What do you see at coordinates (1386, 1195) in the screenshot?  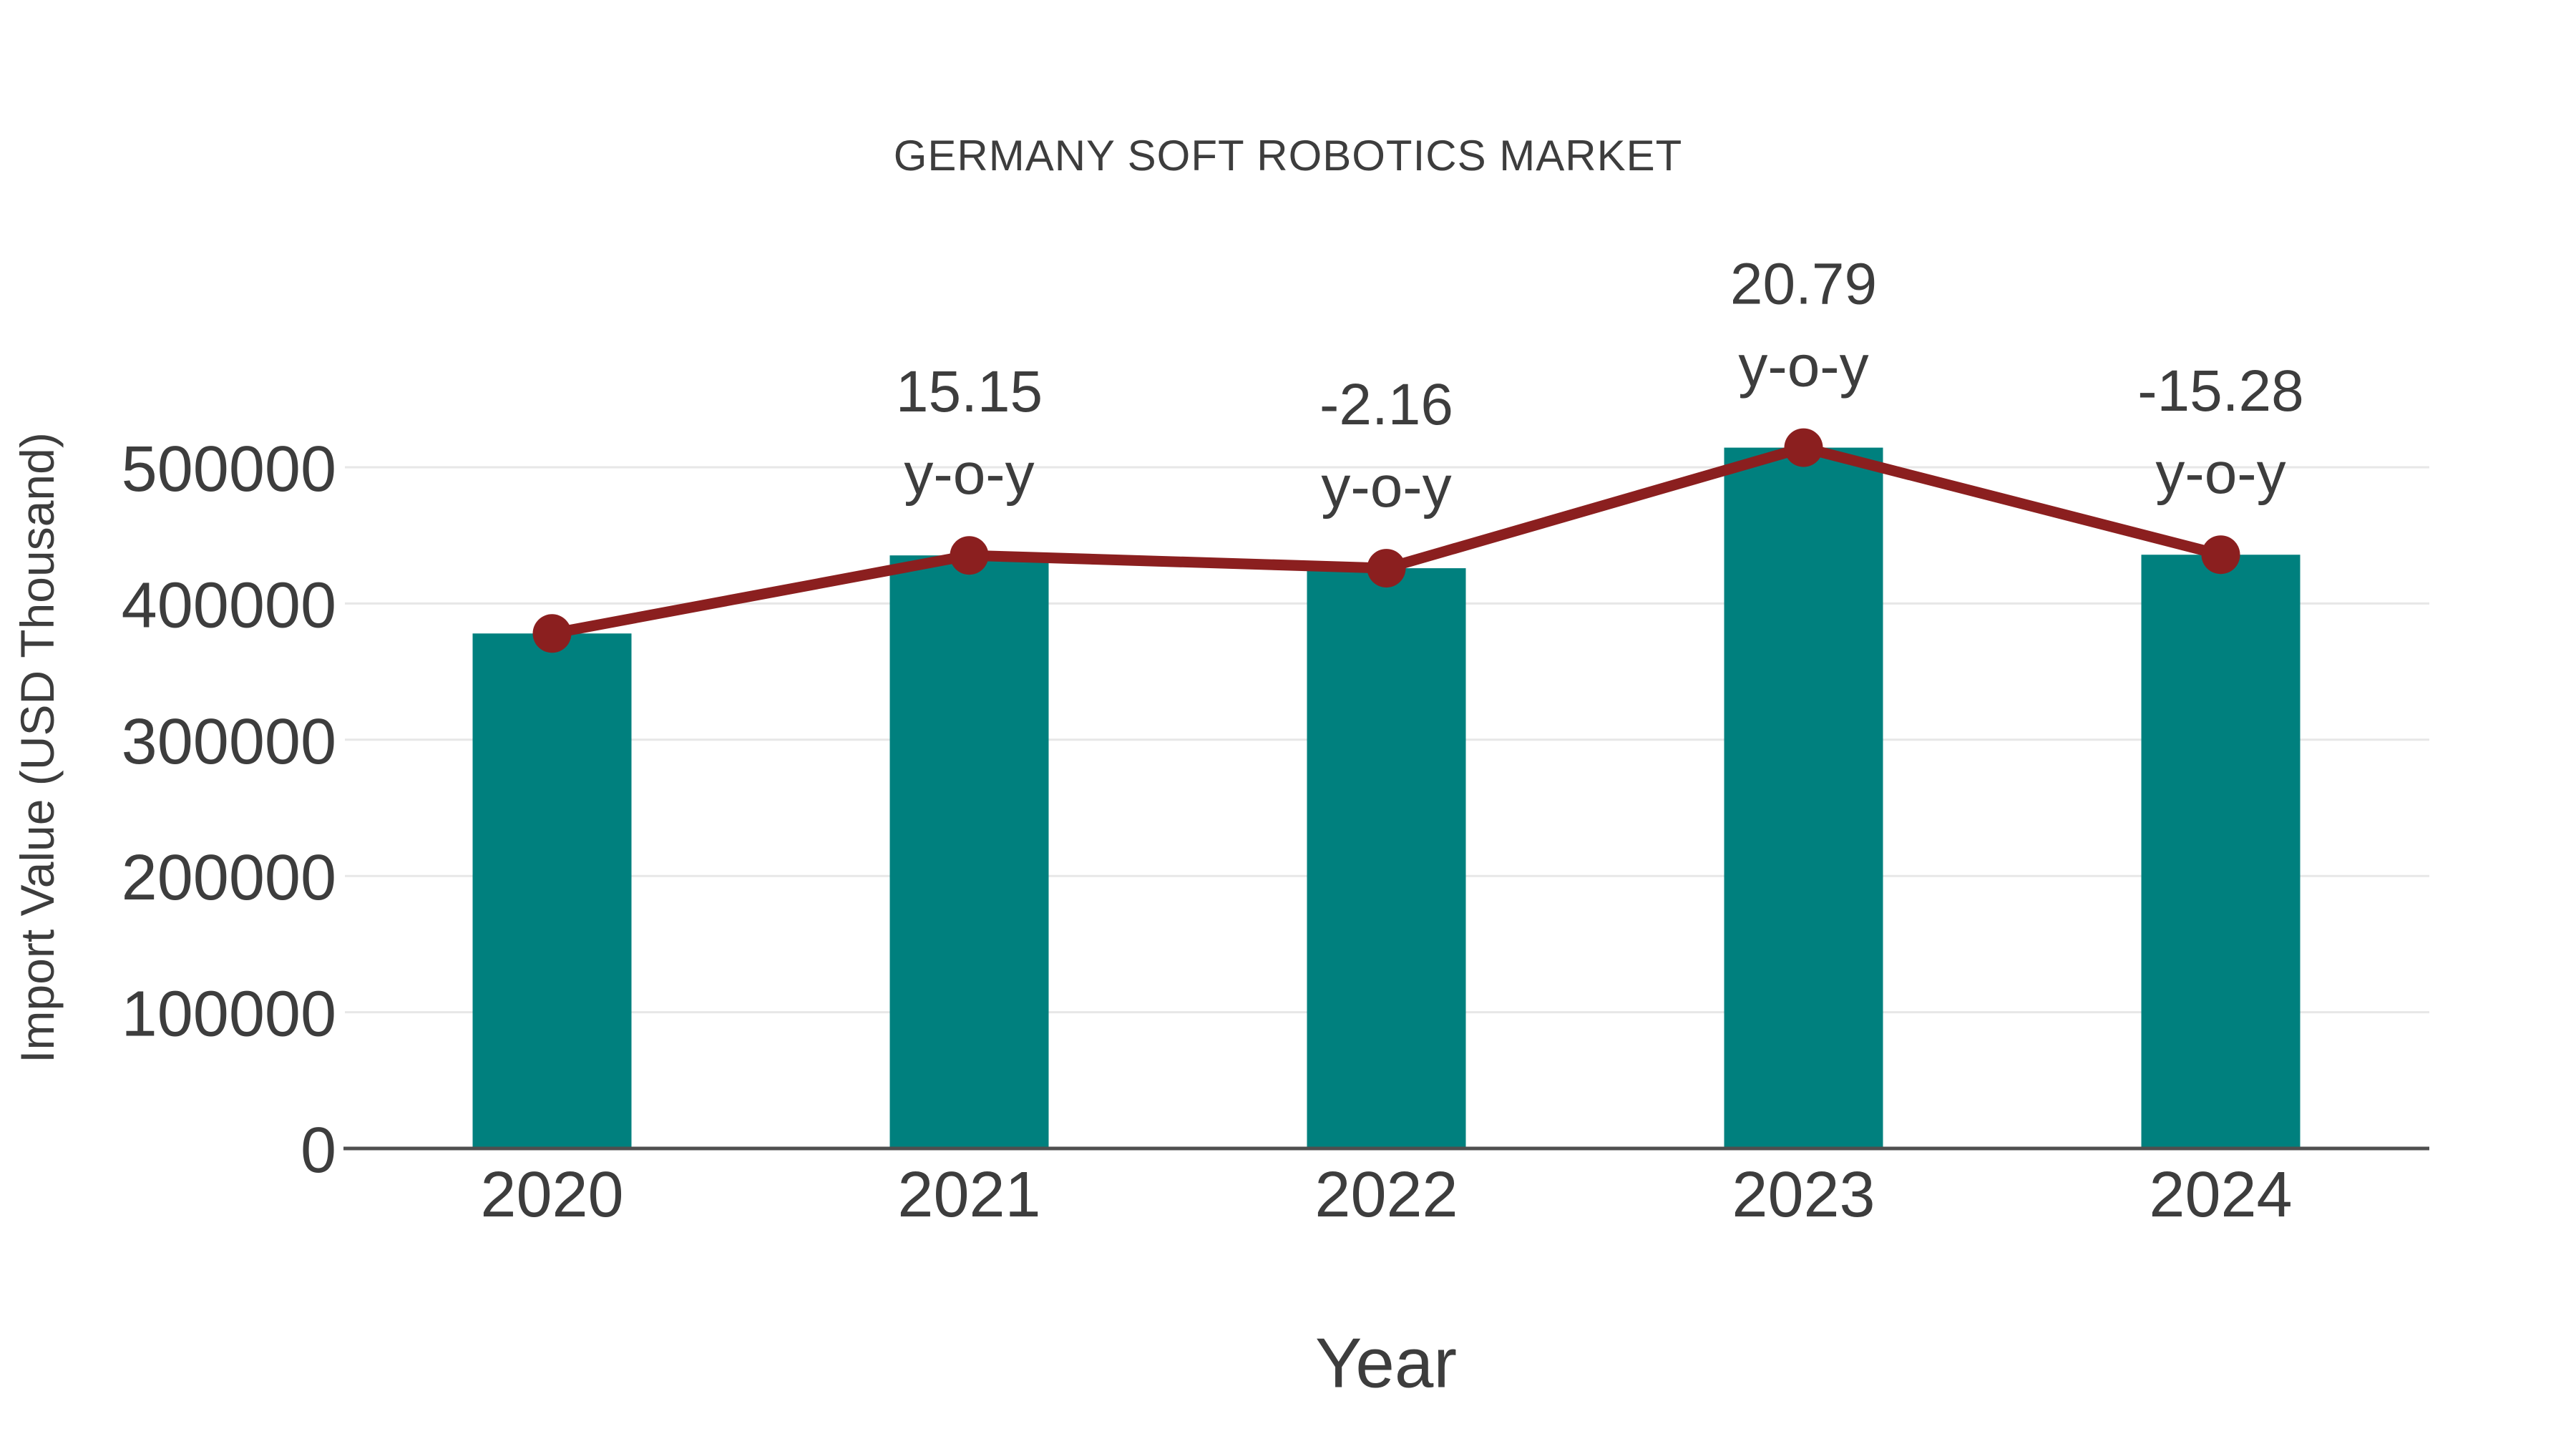 I see `x-tick-label: 2022` at bounding box center [1386, 1195].